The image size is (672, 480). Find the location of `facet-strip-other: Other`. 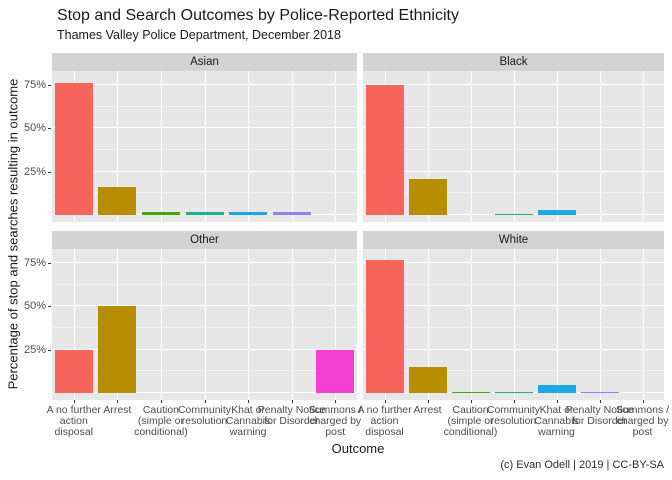

facet-strip-other: Other is located at coordinates (204, 240).